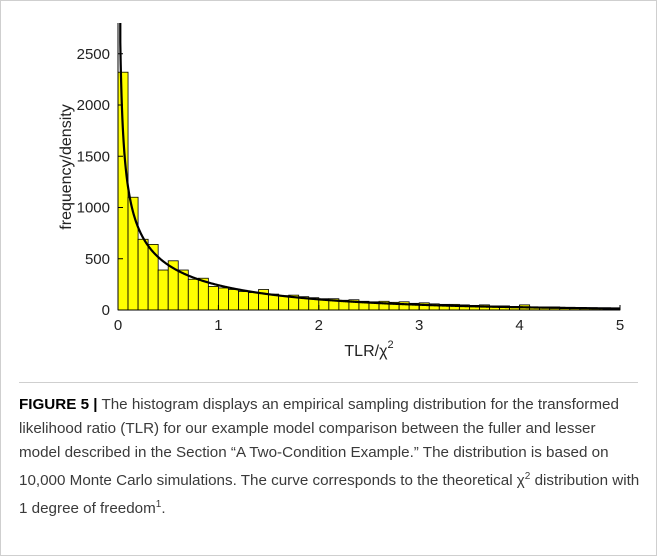 The height and width of the screenshot is (556, 657). I want to click on y-tick-label: 2000, so click(93, 105).